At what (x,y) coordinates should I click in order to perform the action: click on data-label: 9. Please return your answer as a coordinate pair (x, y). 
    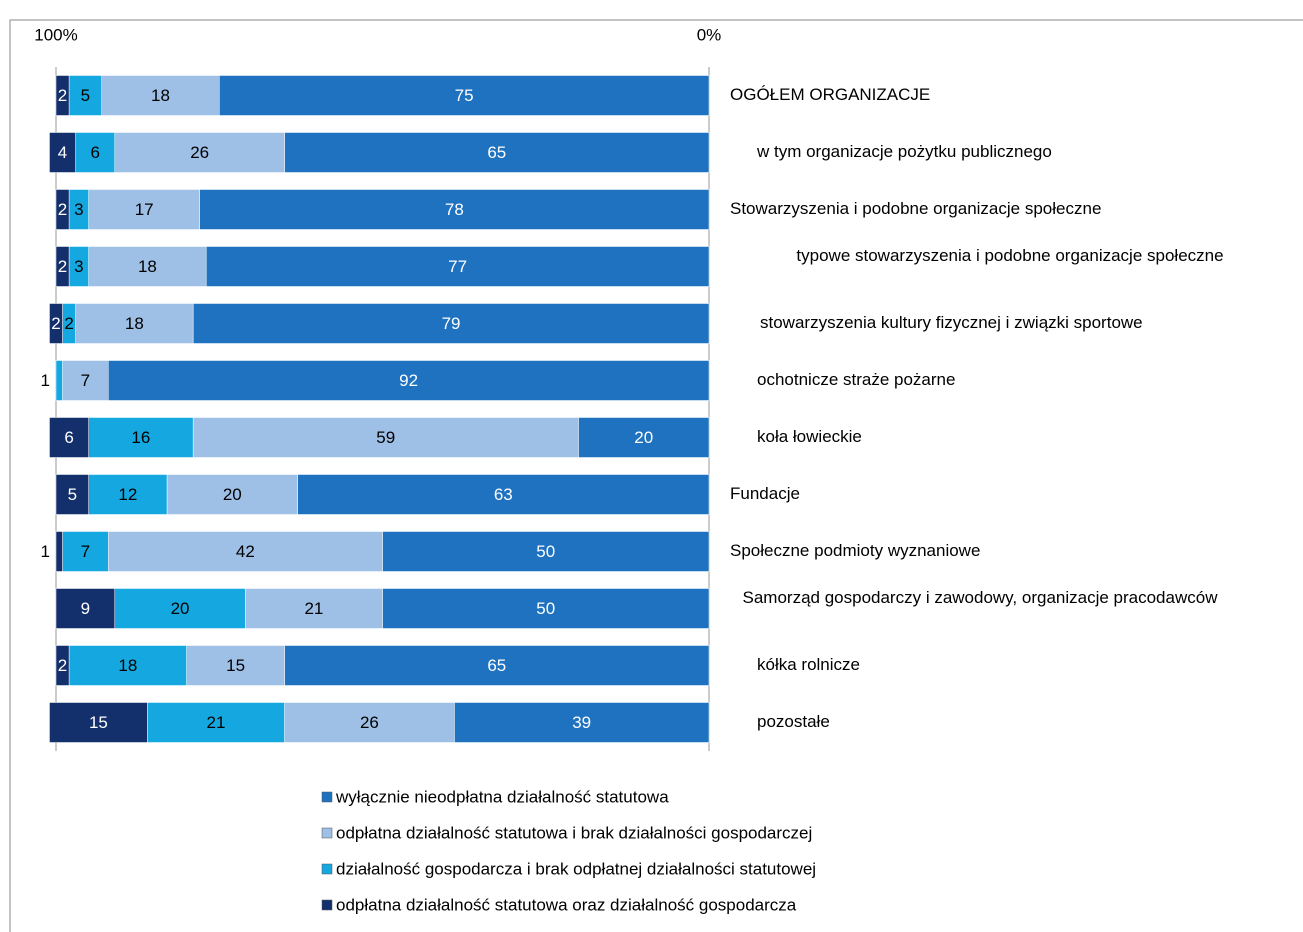
    Looking at the image, I should click on (85, 608).